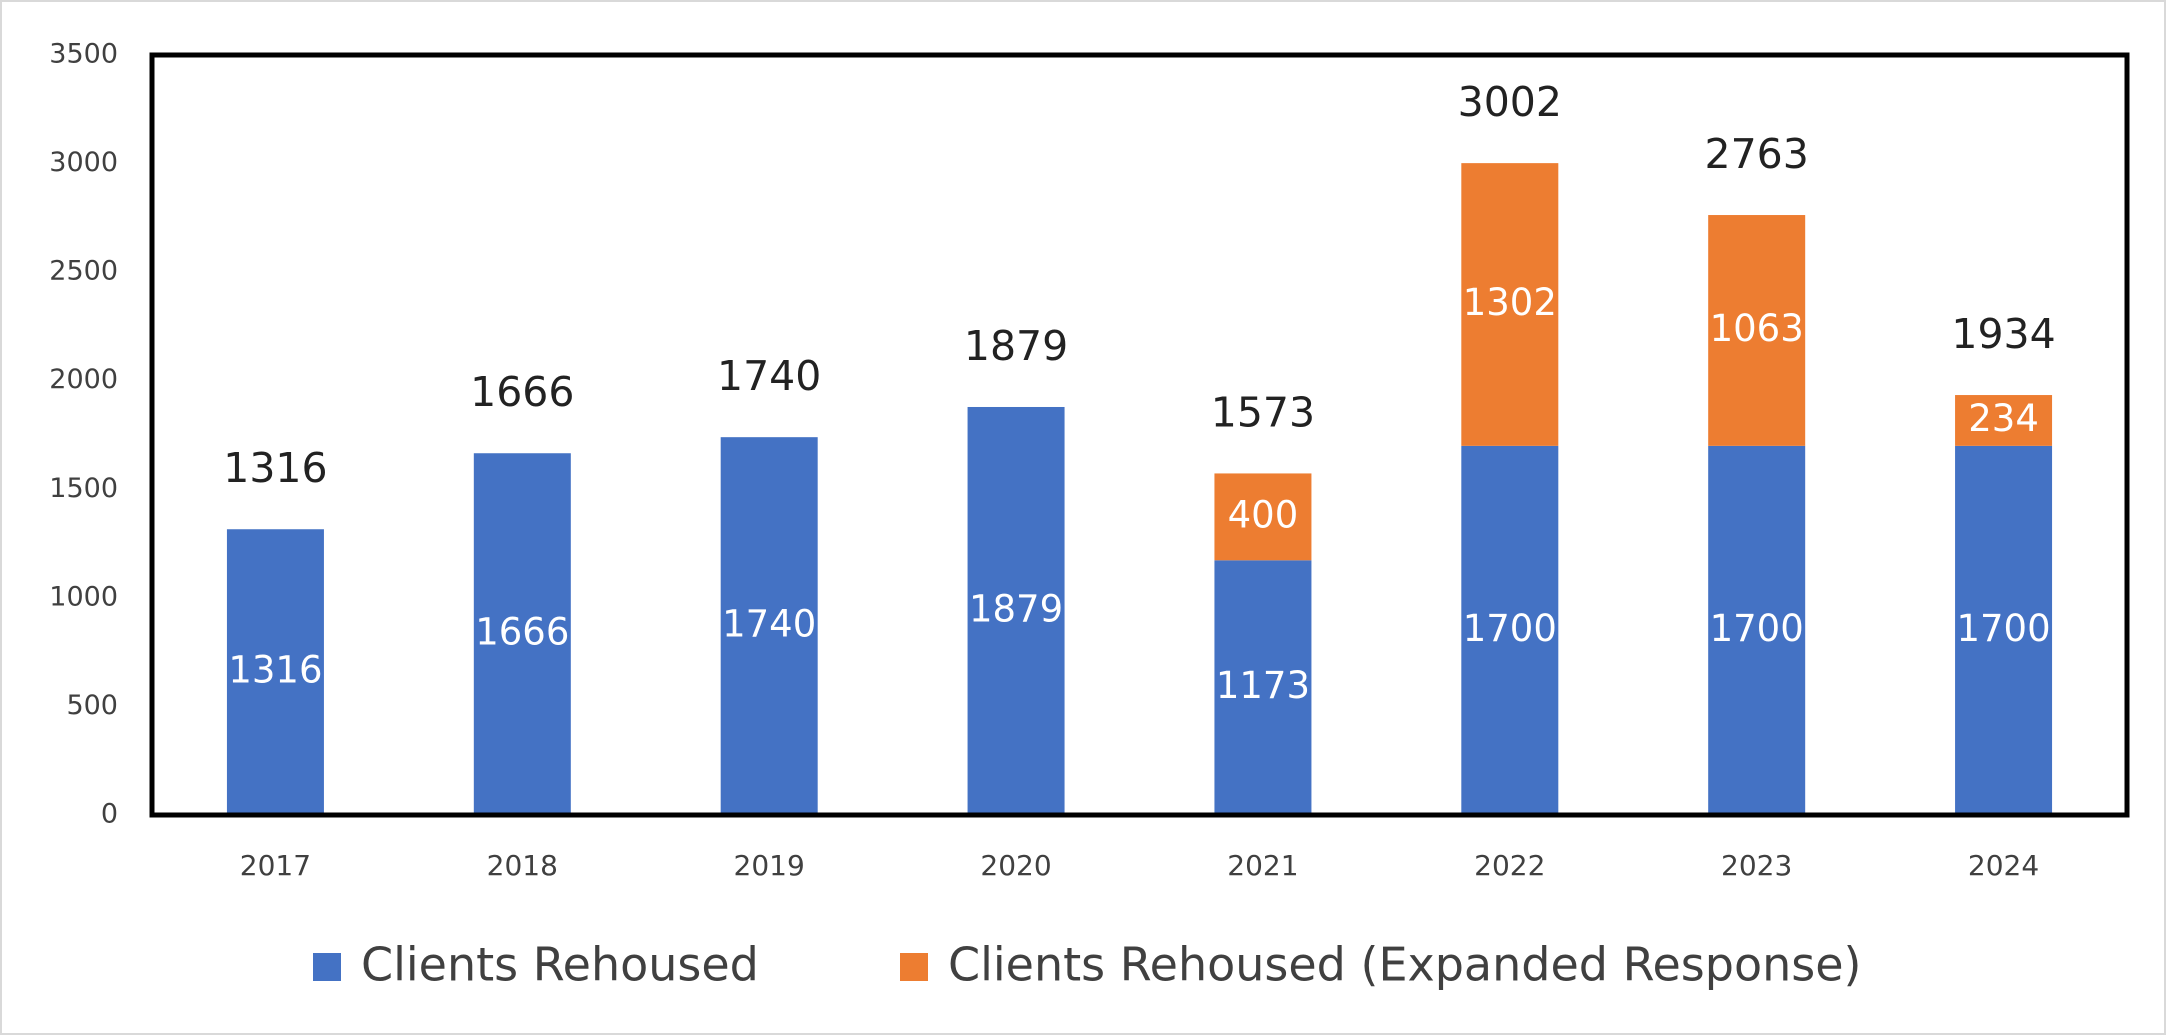  What do you see at coordinates (2003, 334) in the screenshot?
I see `total-label: 1934` at bounding box center [2003, 334].